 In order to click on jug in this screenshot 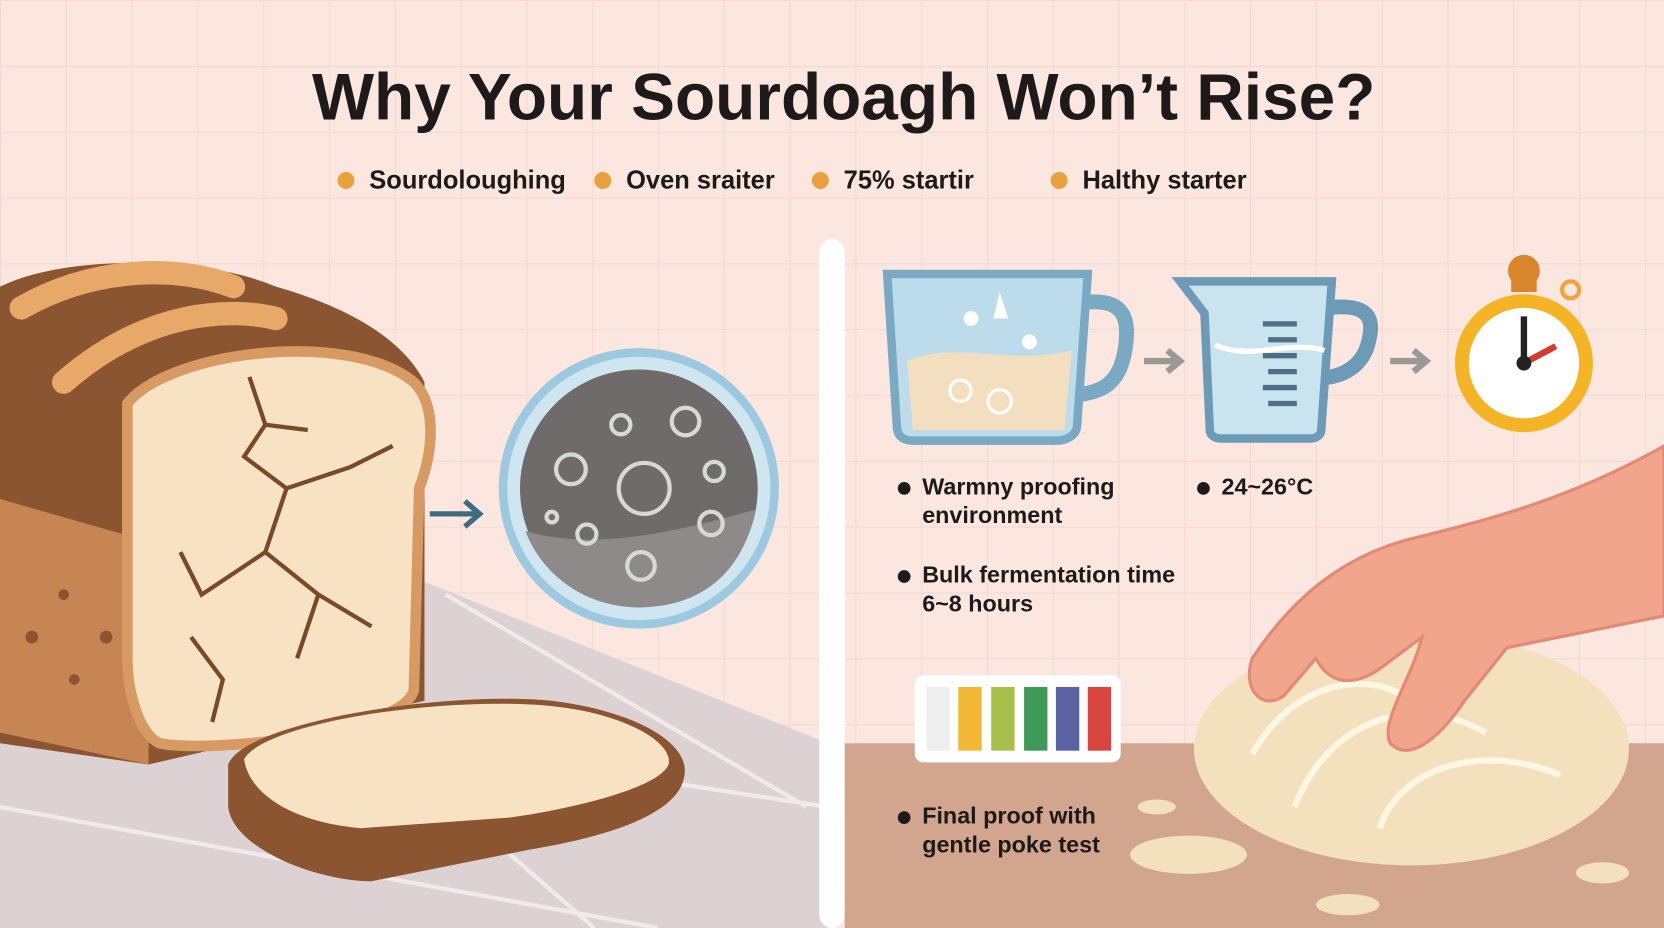, I will do `click(1008, 357)`.